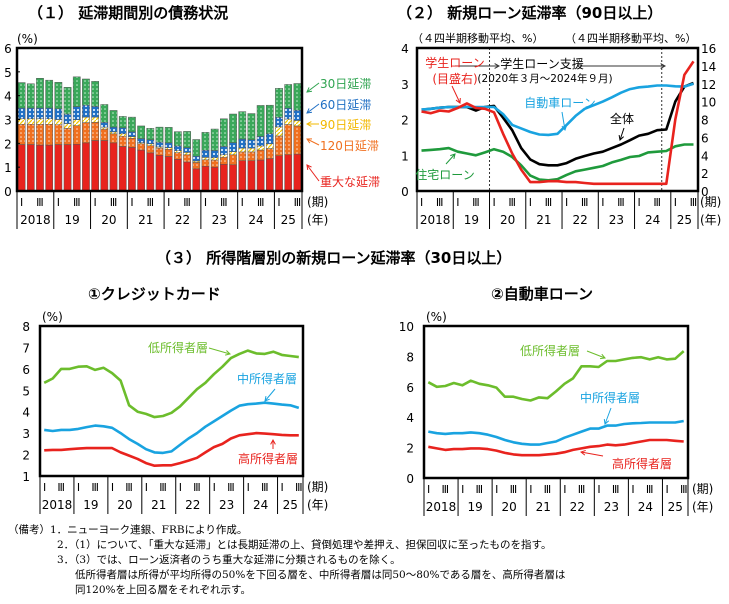 This screenshot has height=604, width=729. What do you see at coordinates (317, 487) in the screenshot?
I see `chart3-period-label: (期)` at bounding box center [317, 487].